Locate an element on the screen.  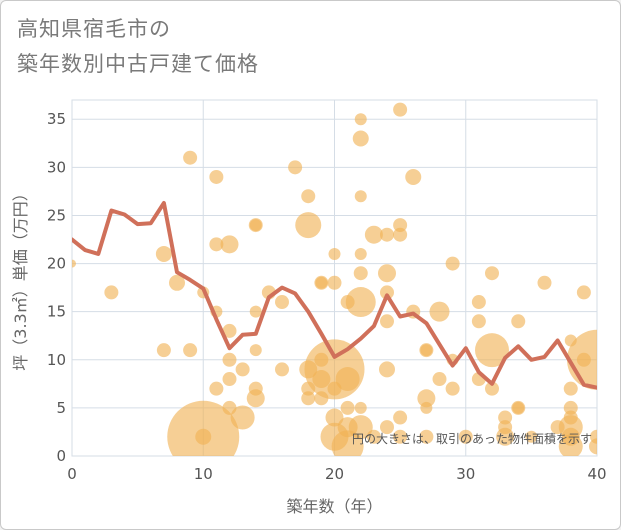
x-tick-label: 10 is located at coordinates (203, 474).